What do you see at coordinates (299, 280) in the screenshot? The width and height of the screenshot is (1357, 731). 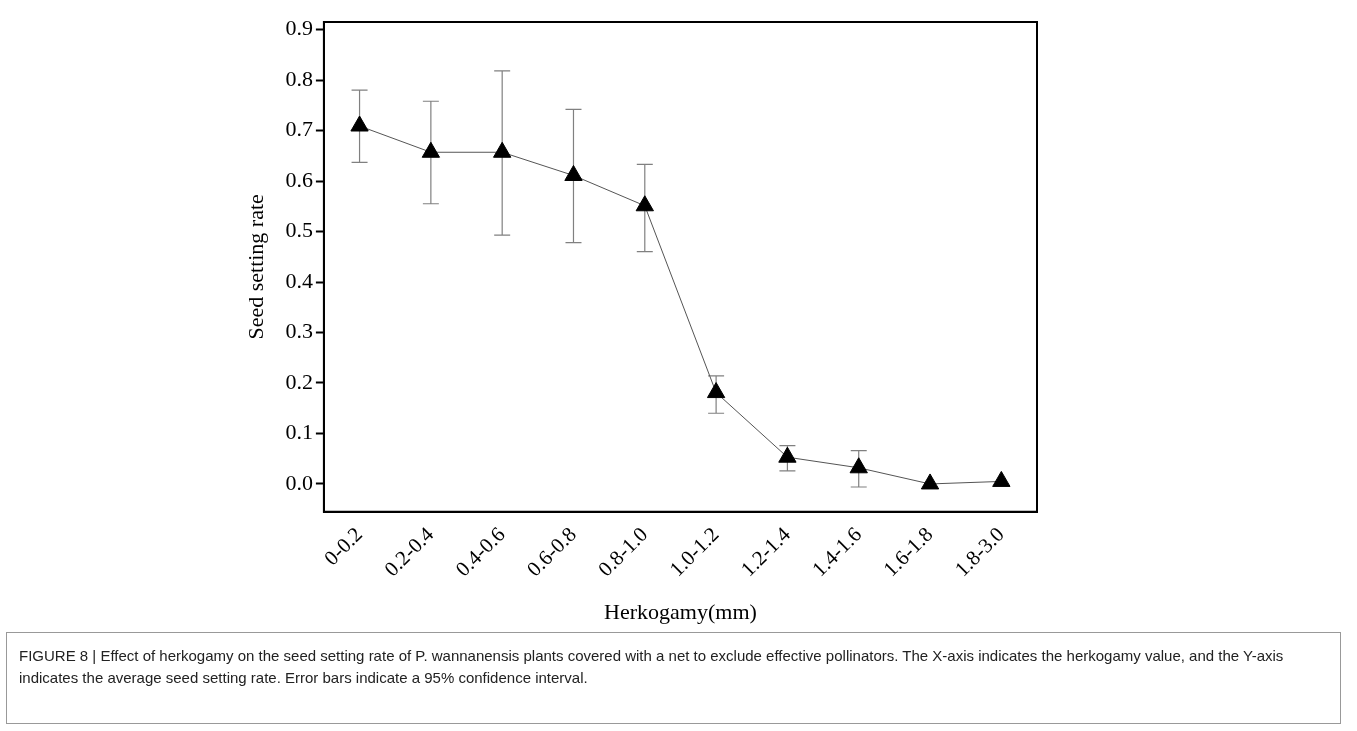 I see `y-tick-label: 0.4` at bounding box center [299, 280].